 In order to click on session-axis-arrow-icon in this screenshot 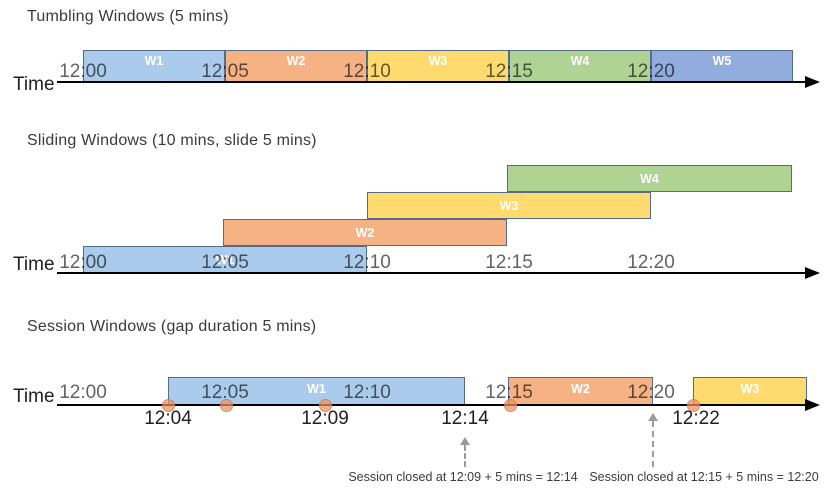, I will do `click(812, 405)`.